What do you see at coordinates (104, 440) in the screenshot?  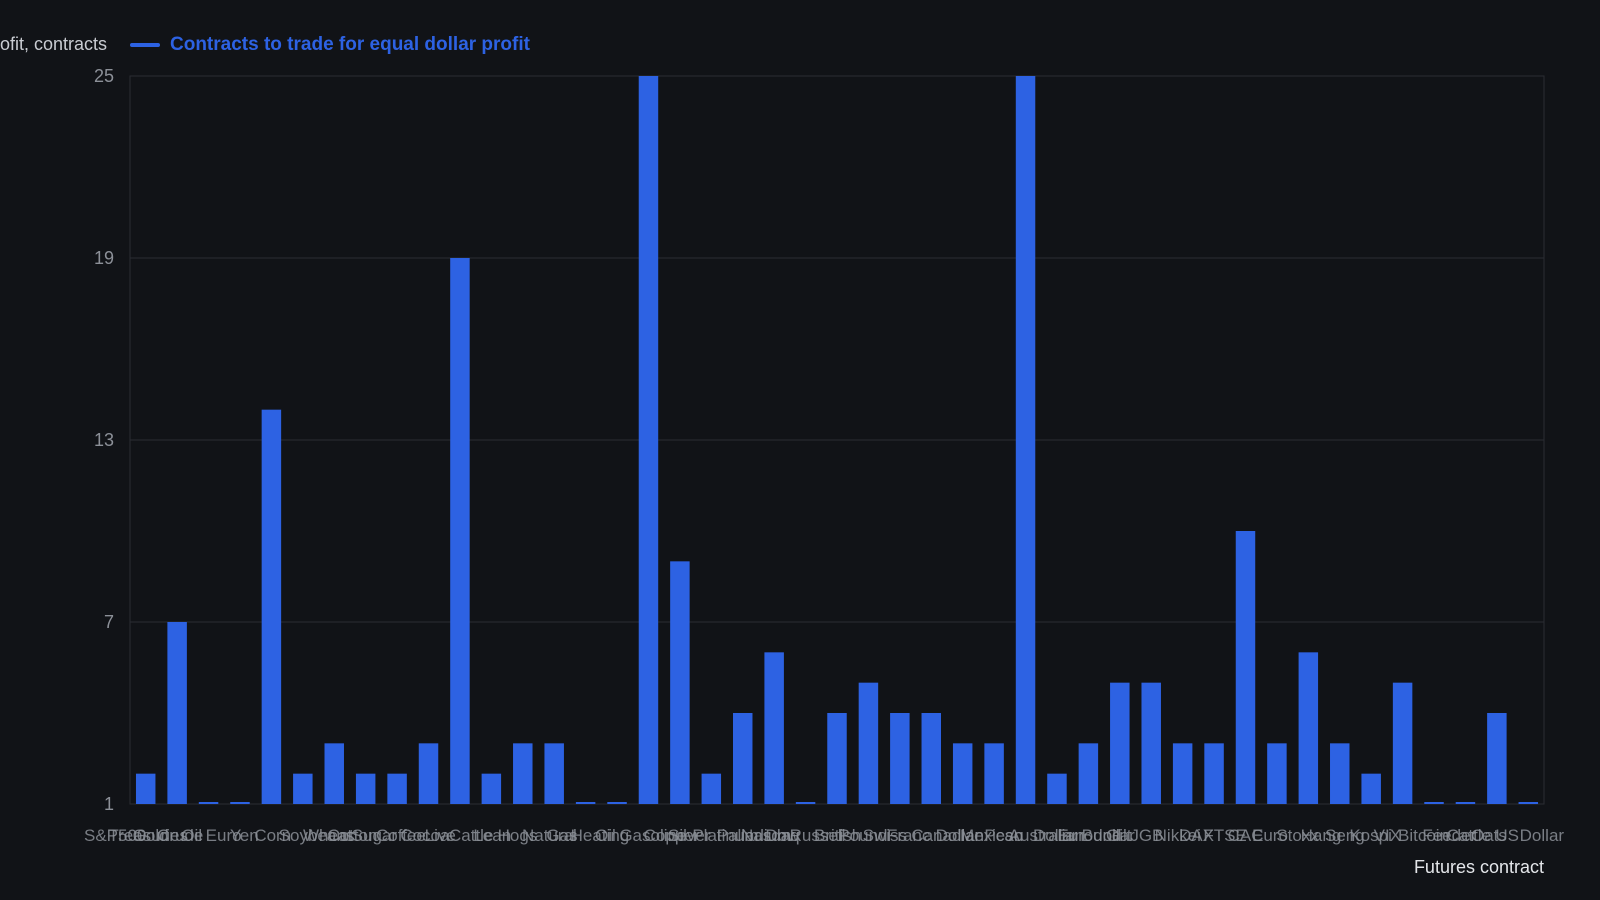 I see `y-tick-label: 13` at bounding box center [104, 440].